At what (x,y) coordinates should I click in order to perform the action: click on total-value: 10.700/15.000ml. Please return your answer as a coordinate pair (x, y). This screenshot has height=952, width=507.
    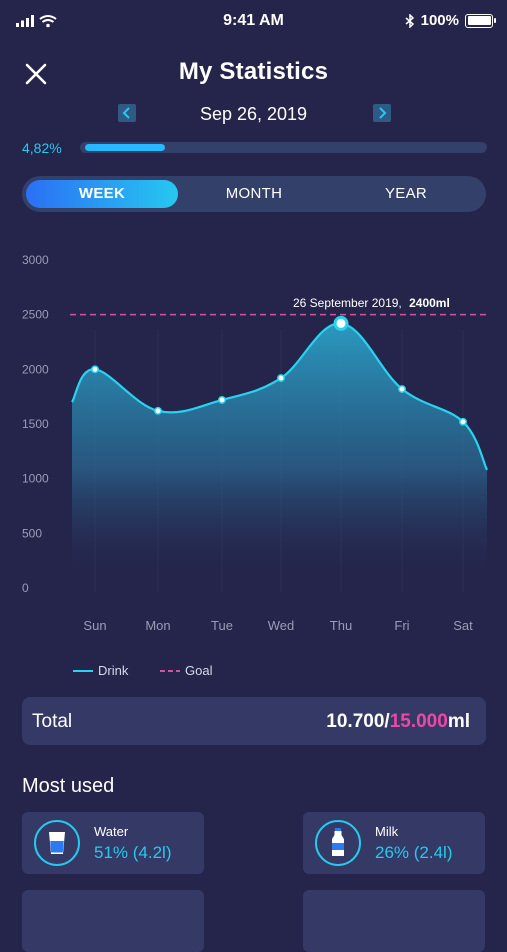
    Looking at the image, I should click on (398, 722).